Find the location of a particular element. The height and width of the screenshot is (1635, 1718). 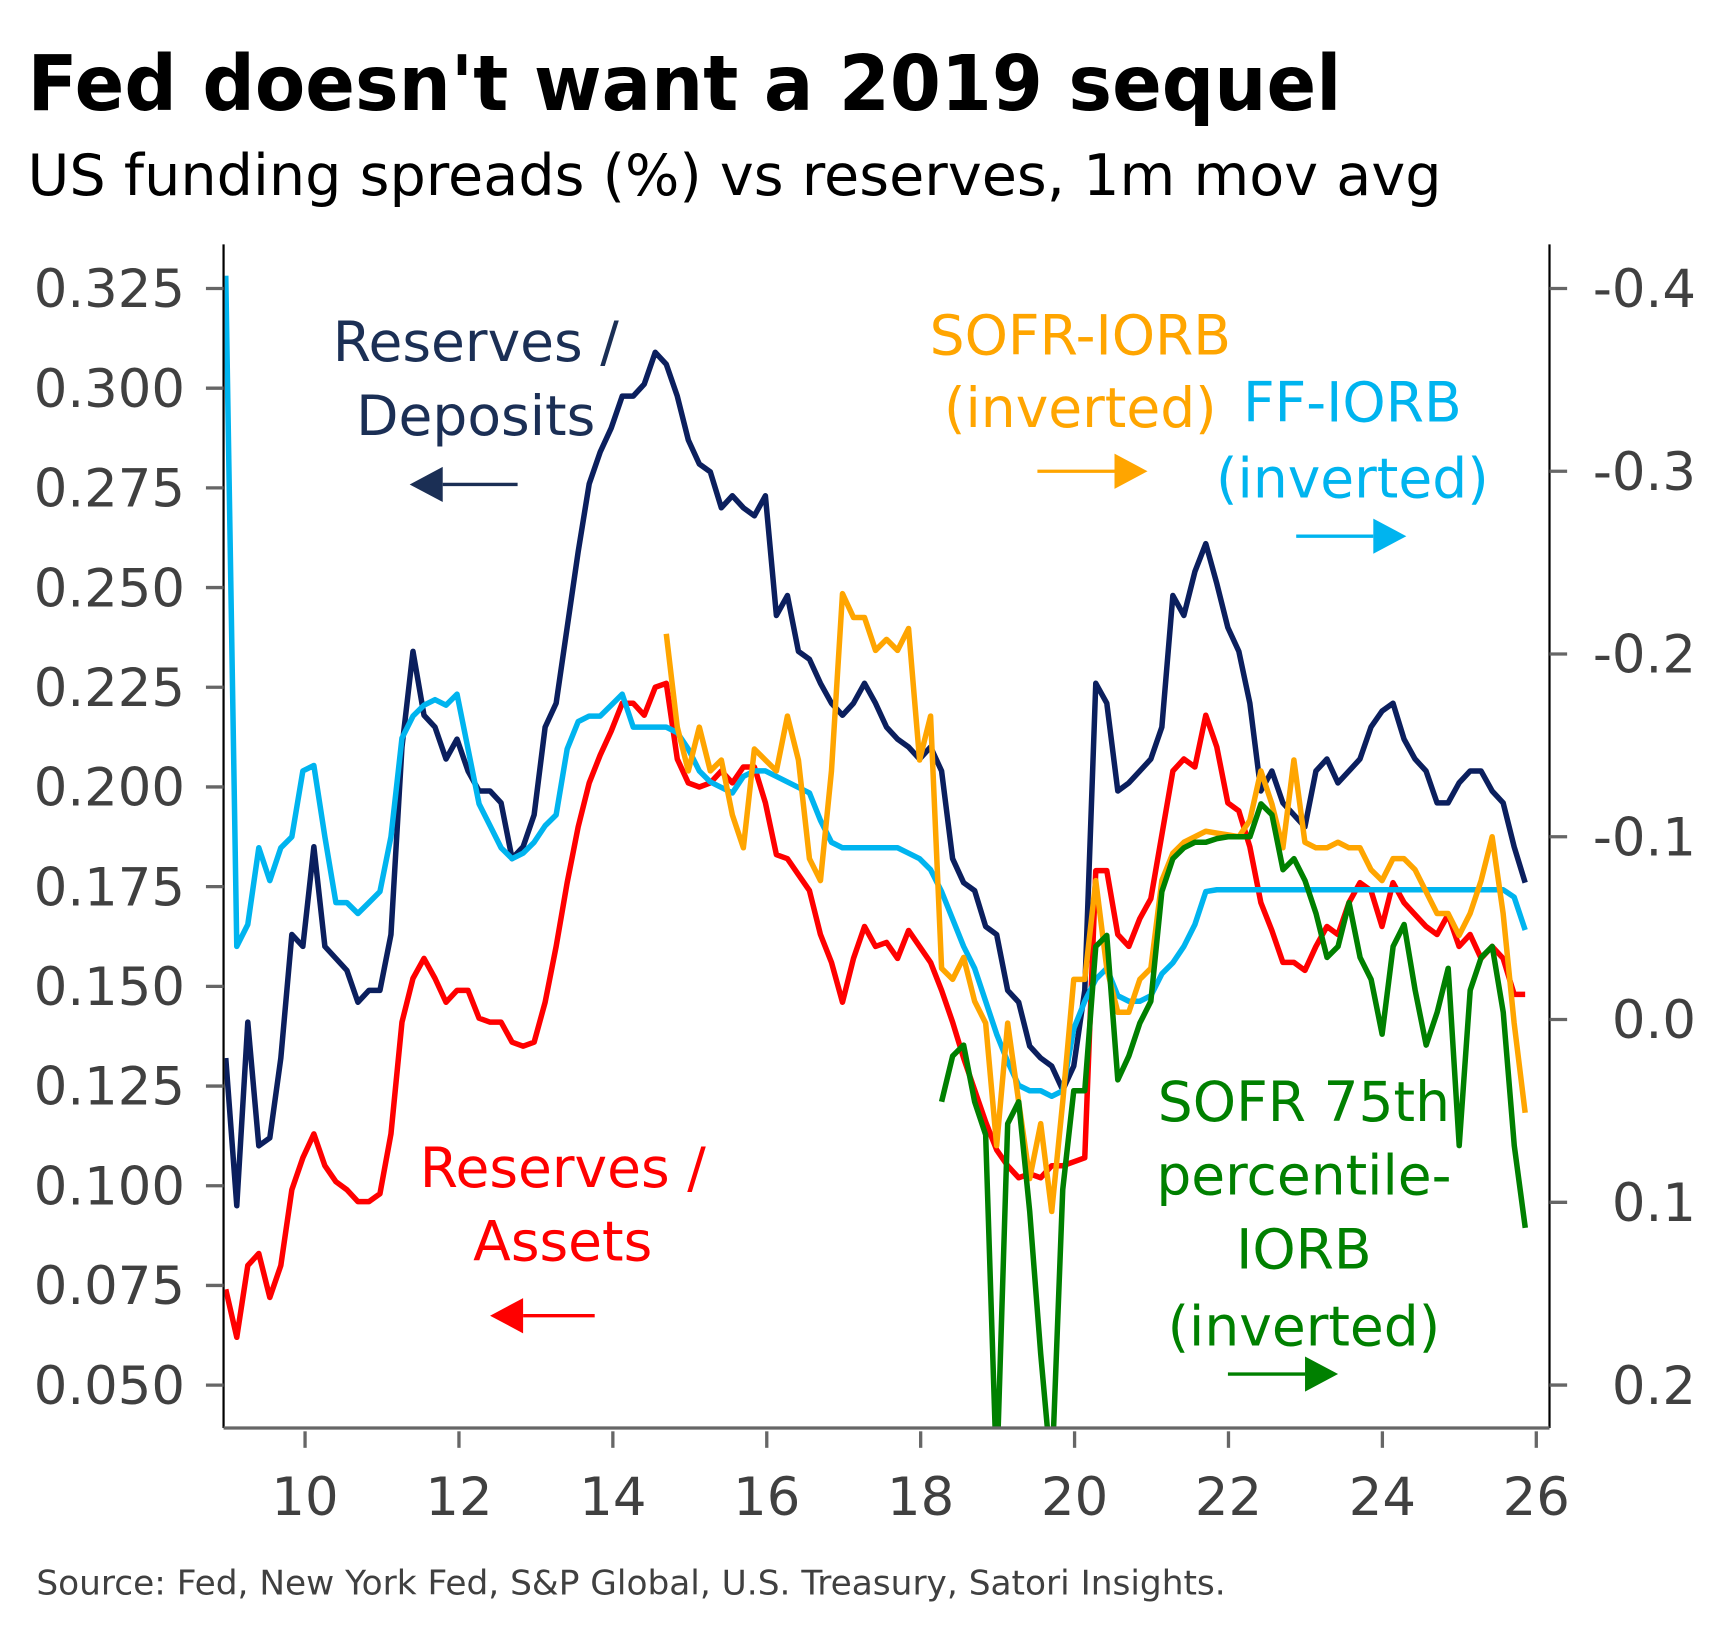

x-tick-label: 12 is located at coordinates (458, 1497).